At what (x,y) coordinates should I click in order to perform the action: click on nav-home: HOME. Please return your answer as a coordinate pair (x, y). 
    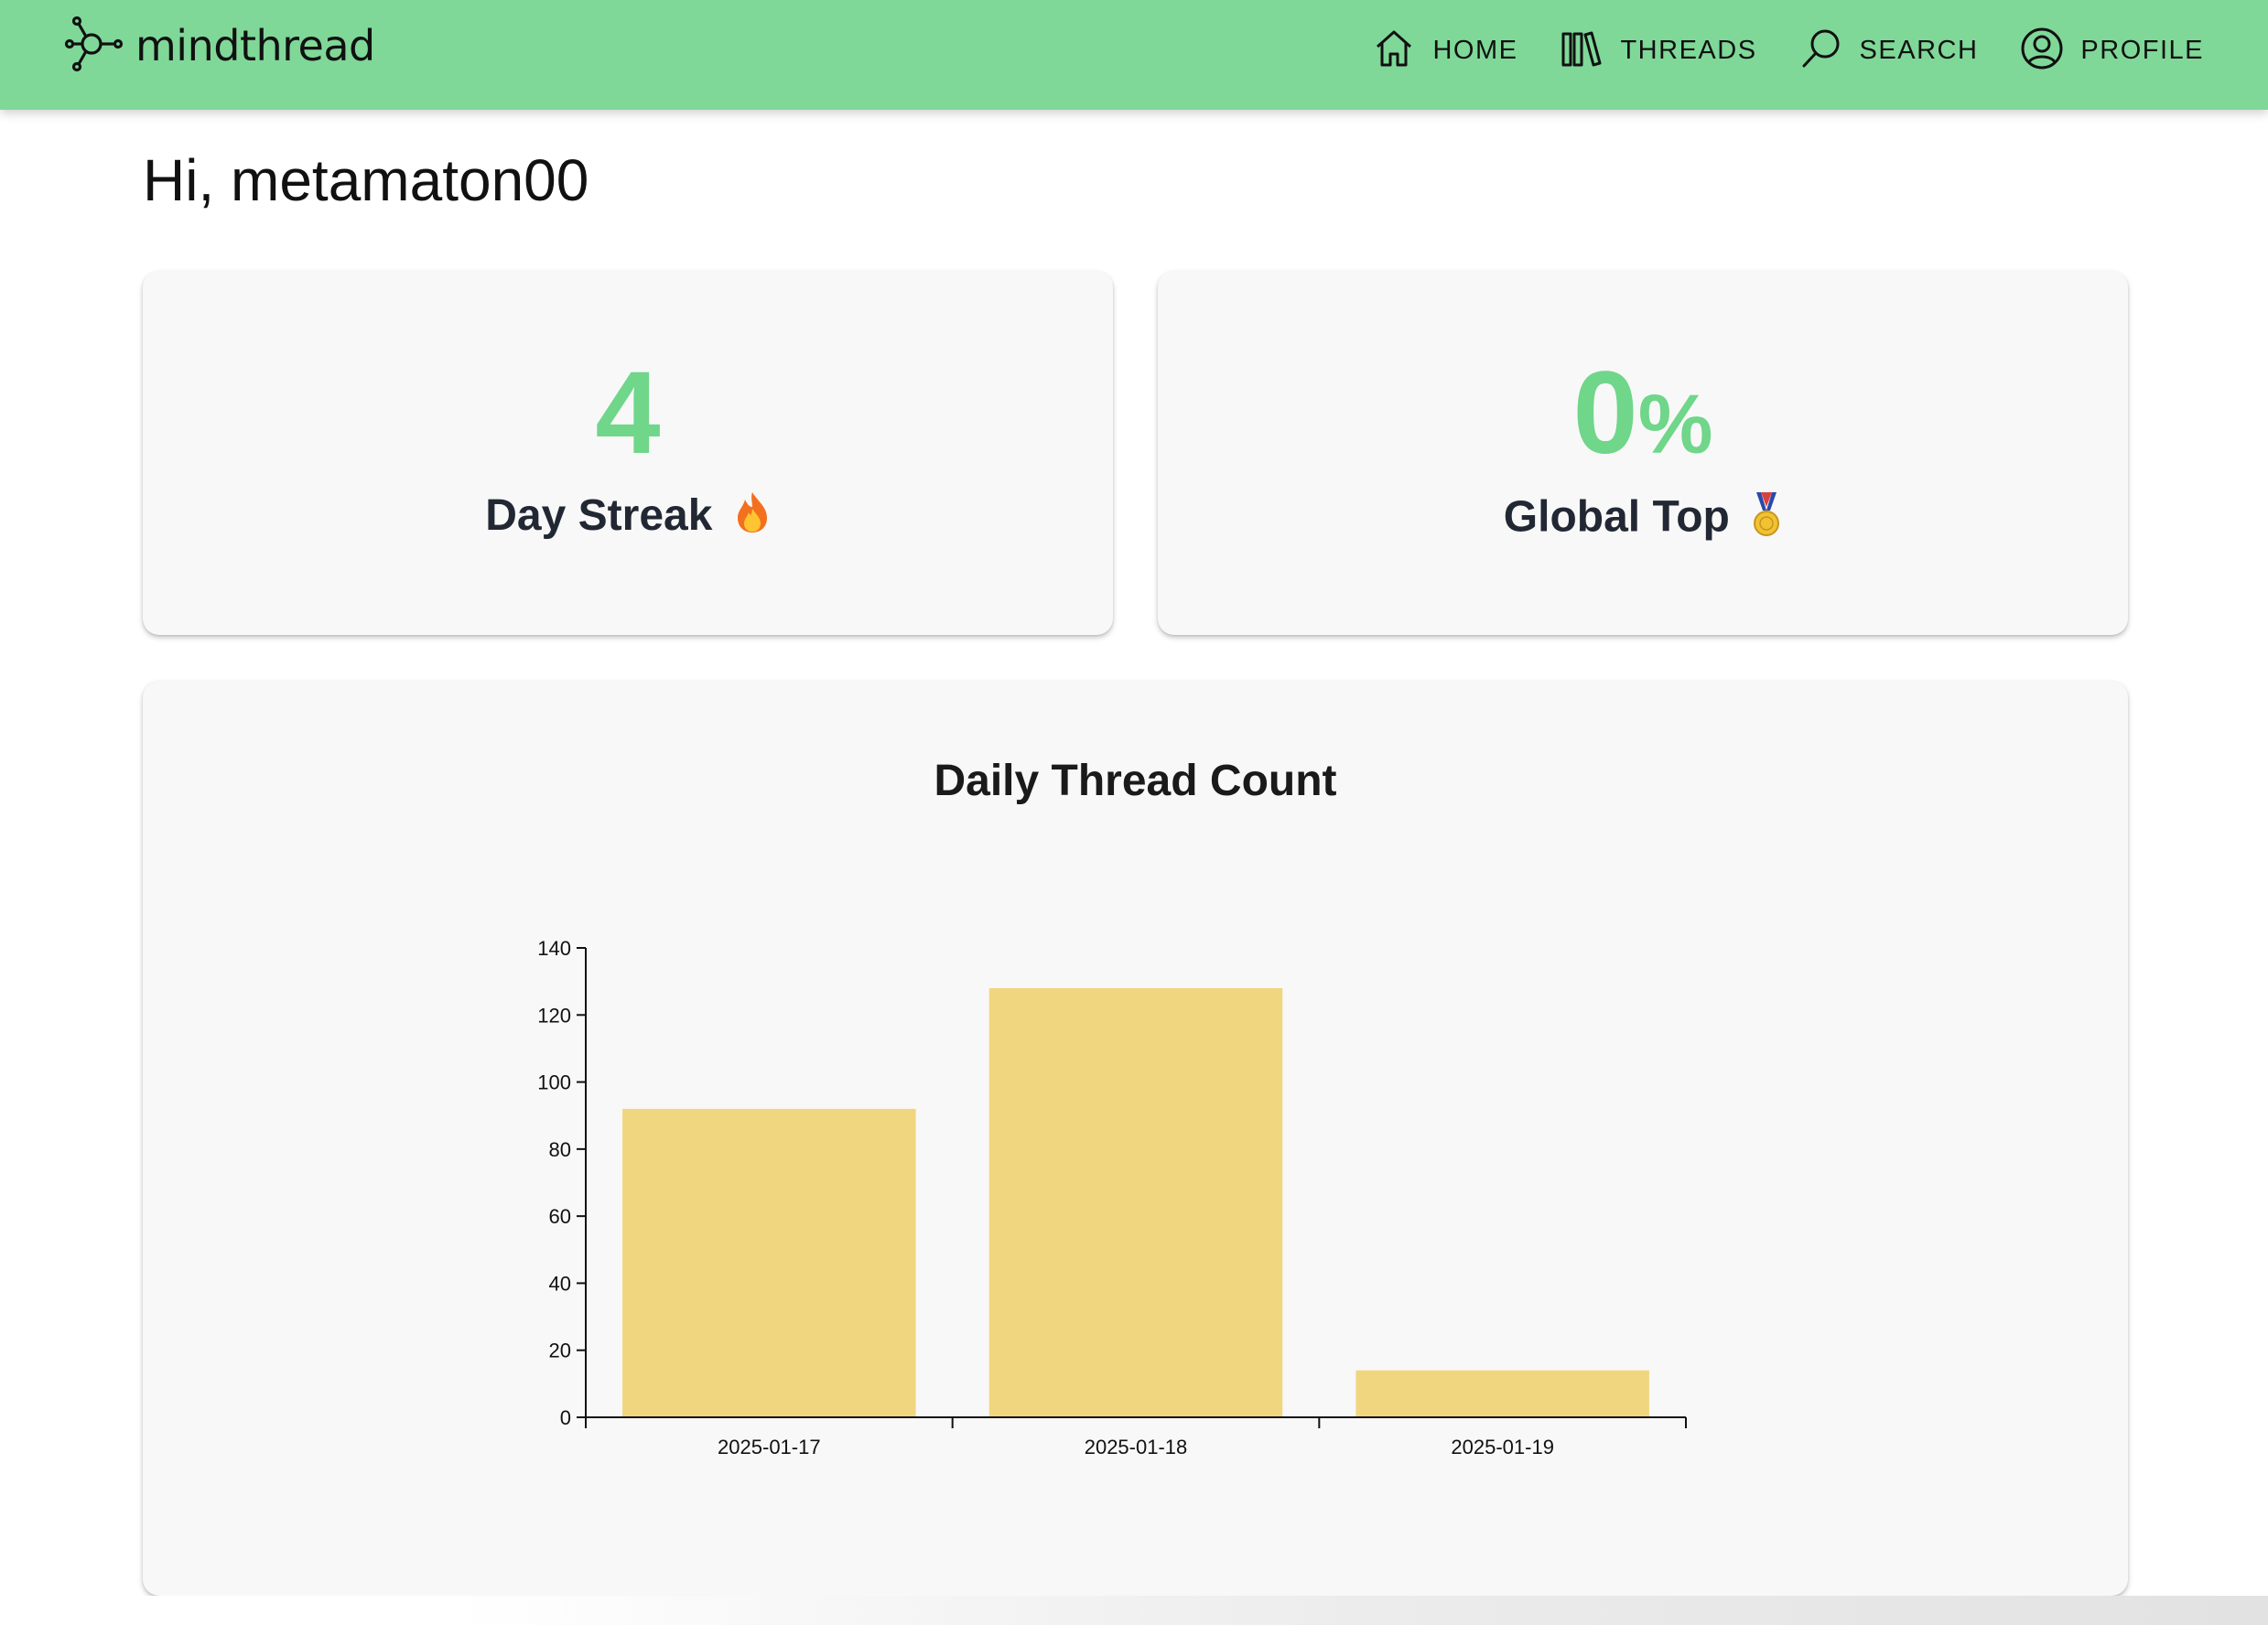
    Looking at the image, I should click on (1444, 51).